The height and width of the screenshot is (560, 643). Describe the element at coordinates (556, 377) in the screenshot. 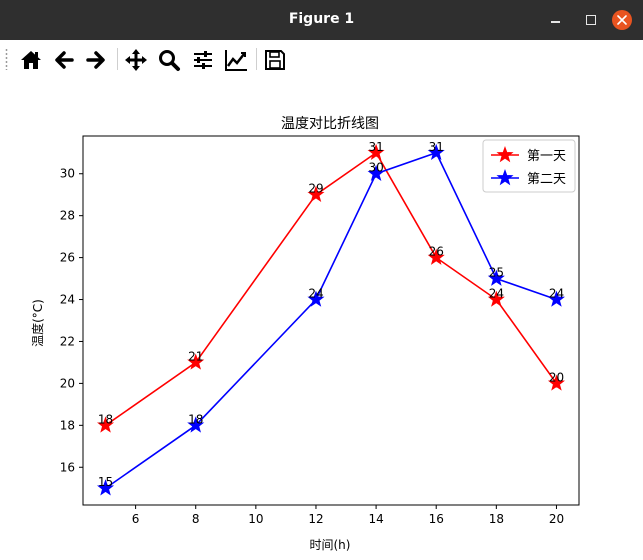

I see `data-label: 20` at that location.